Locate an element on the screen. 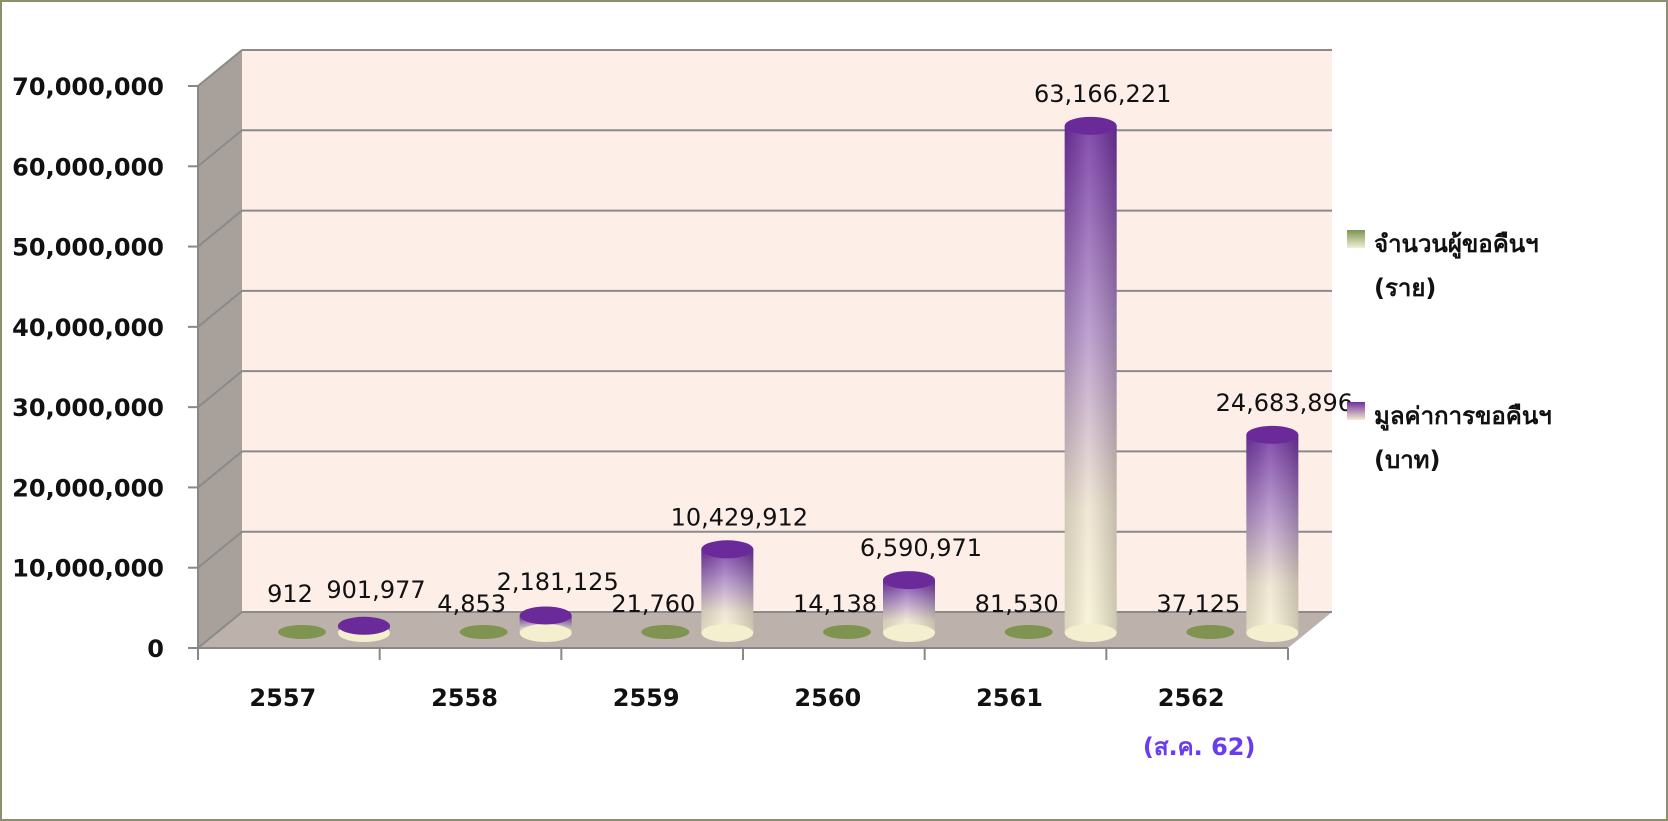 This screenshot has height=821, width=1668. y-tick-label: 40,000,000 is located at coordinates (88, 328).